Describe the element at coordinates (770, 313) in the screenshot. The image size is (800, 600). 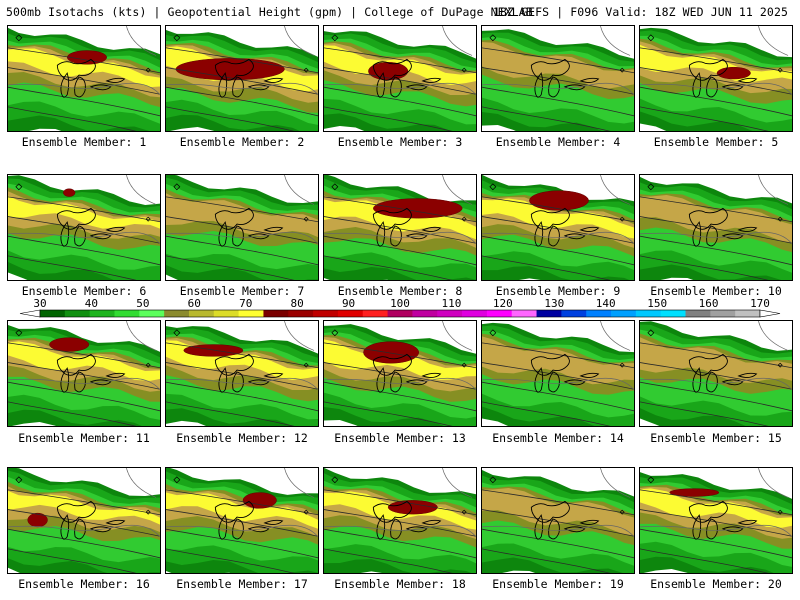
I see `colorbar-arrow-right` at that location.